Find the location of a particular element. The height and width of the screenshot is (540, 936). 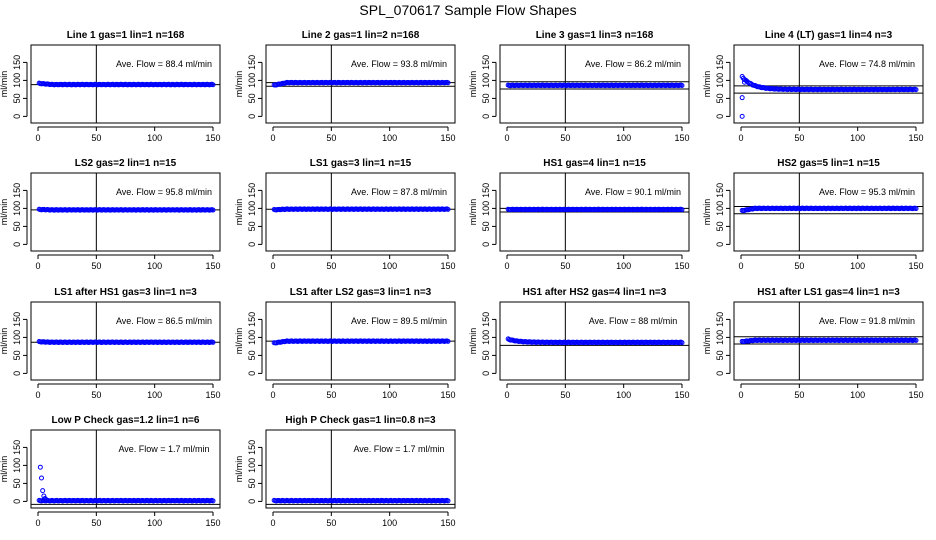

panel-5-points is located at coordinates (126, 209).